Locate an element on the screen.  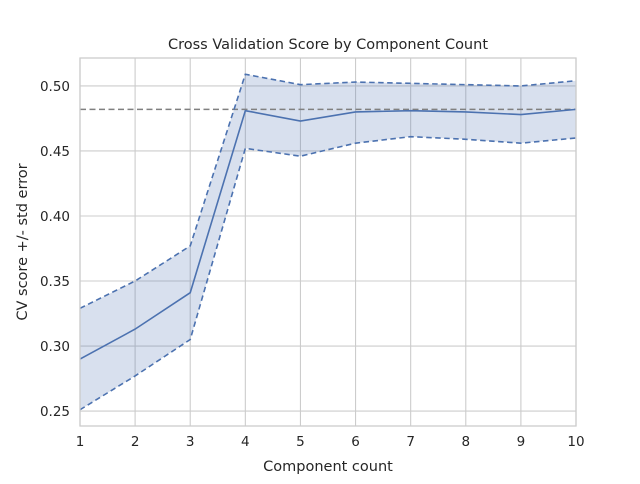
y-tick-label-0.30: 0.30 is located at coordinates (55, 347).